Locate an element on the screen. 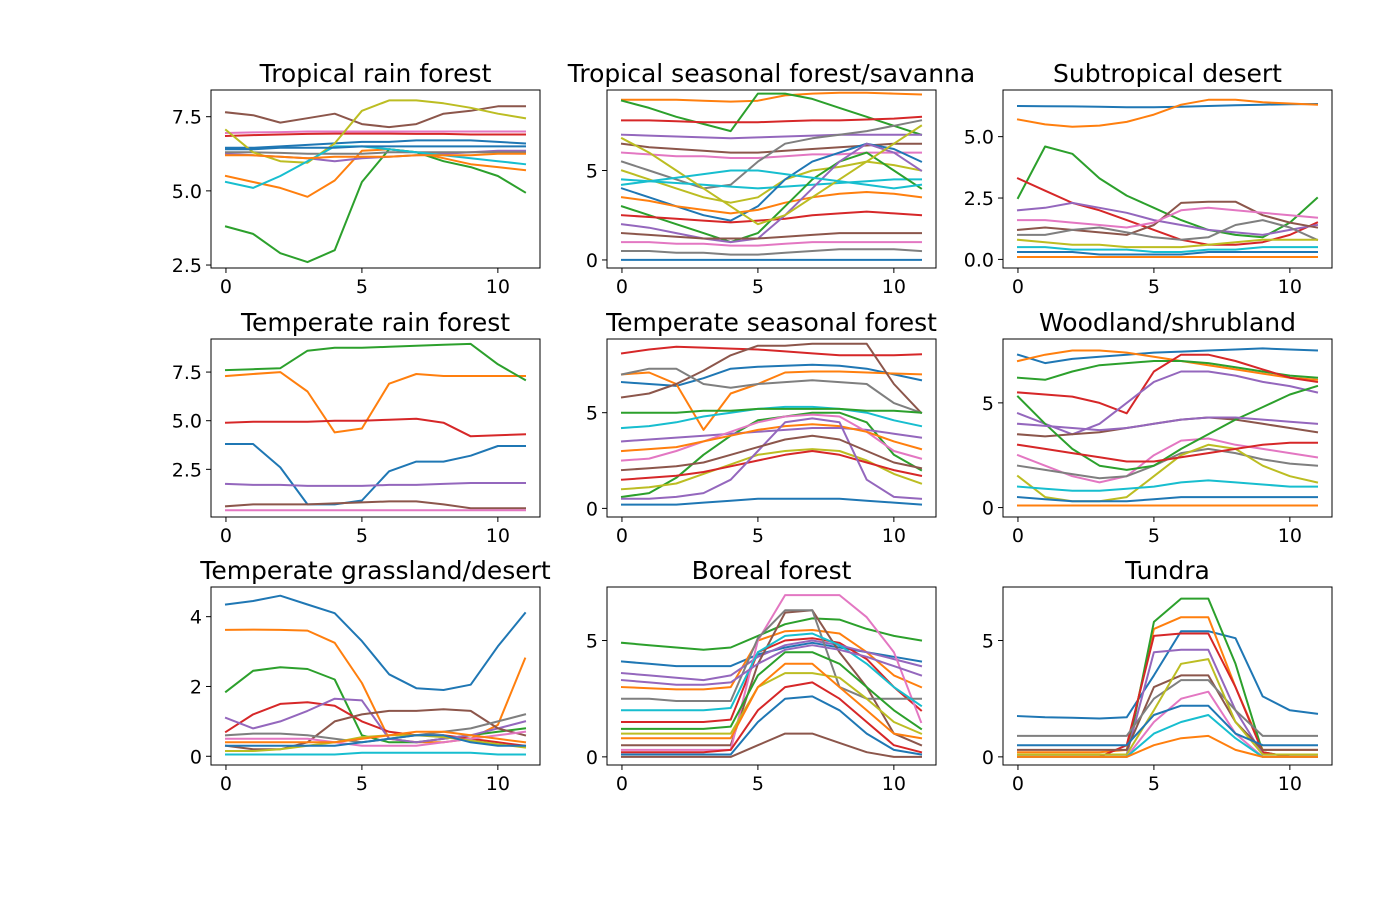 This screenshot has height=900, width=1400. subplot: 0 5 10 0 5 Woodland/shrubland is located at coordinates (1157, 427).